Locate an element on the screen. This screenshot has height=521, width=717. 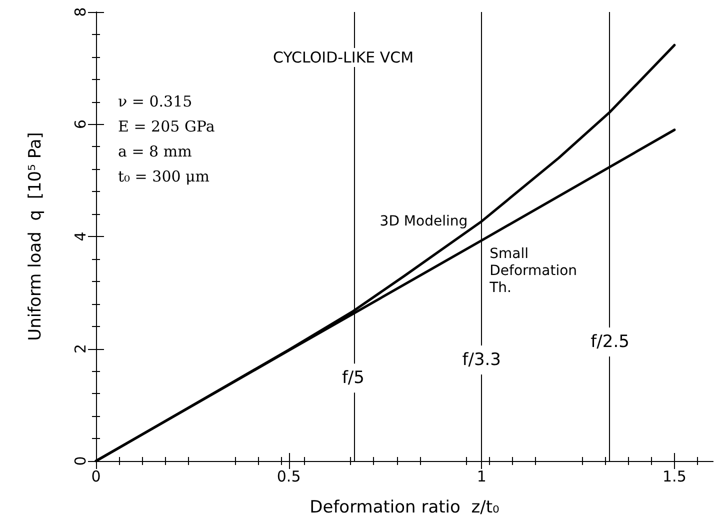
annotation: ν = 0.315 is located at coordinates (155, 101).